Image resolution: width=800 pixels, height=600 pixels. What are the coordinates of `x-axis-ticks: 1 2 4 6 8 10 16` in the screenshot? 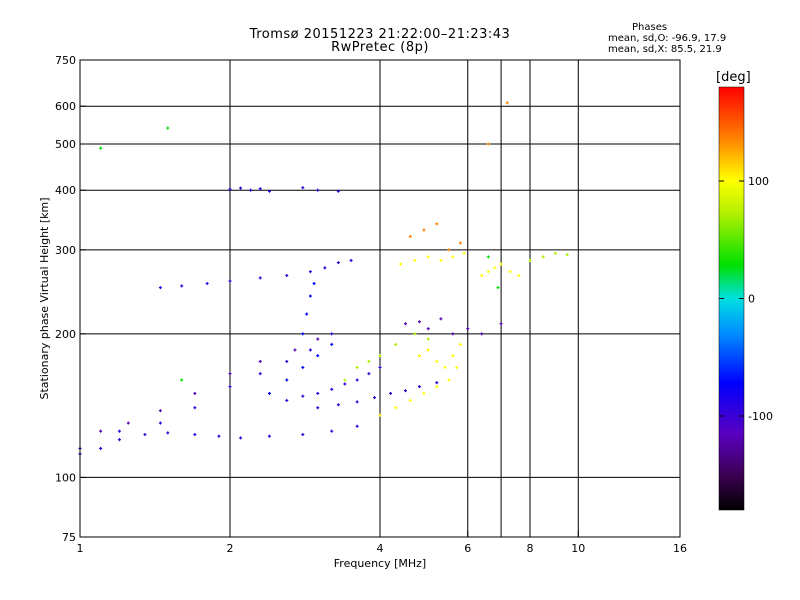 It's located at (382, 543).